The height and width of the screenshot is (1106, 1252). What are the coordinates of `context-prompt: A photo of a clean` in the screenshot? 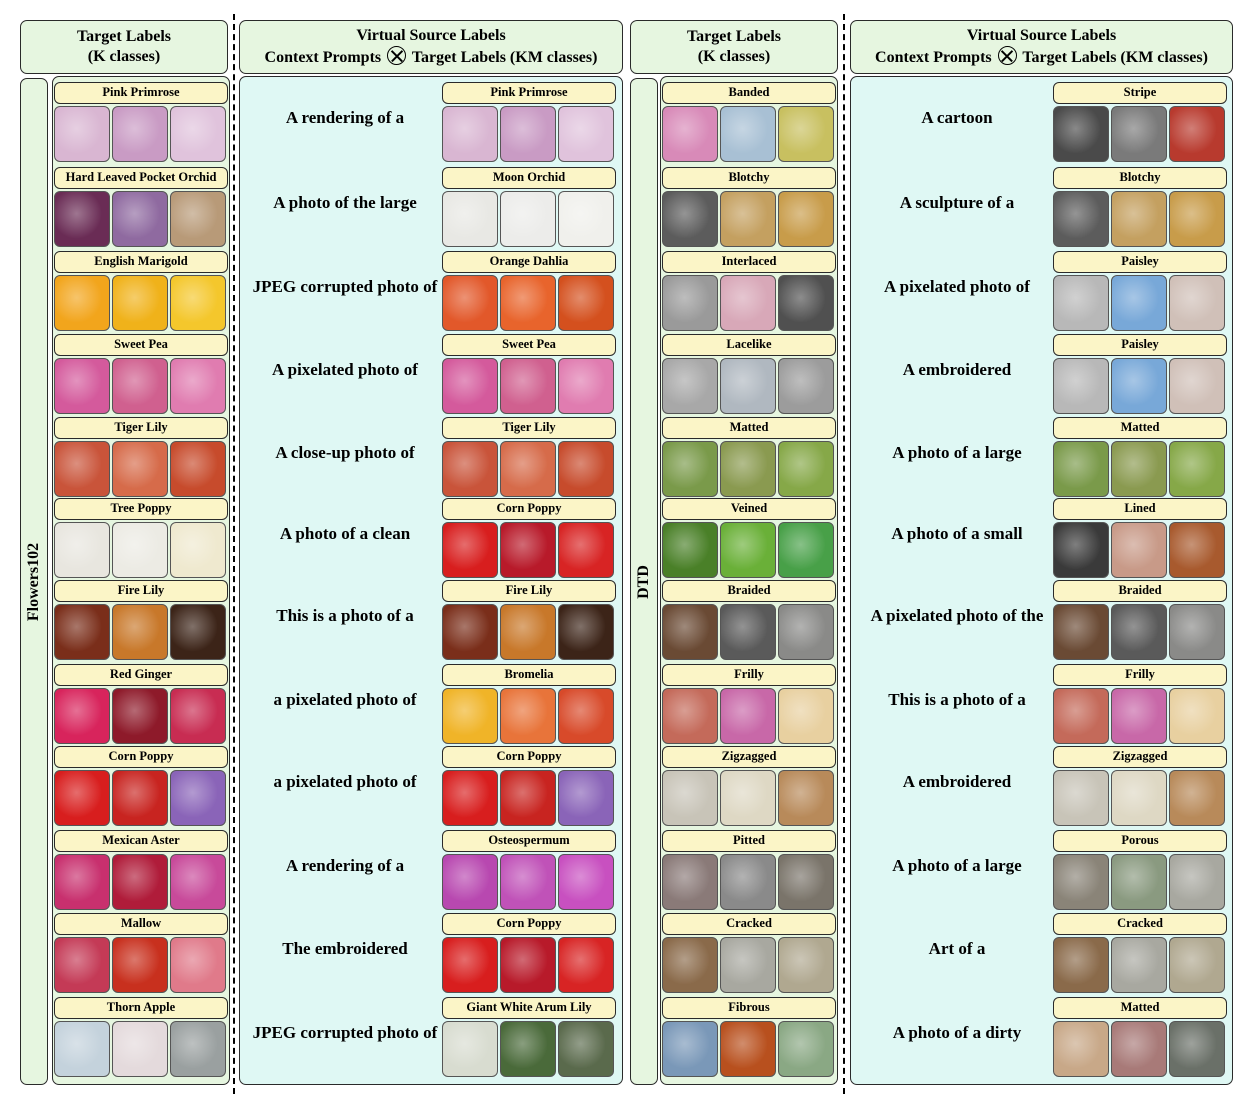 It's located at (345, 533).